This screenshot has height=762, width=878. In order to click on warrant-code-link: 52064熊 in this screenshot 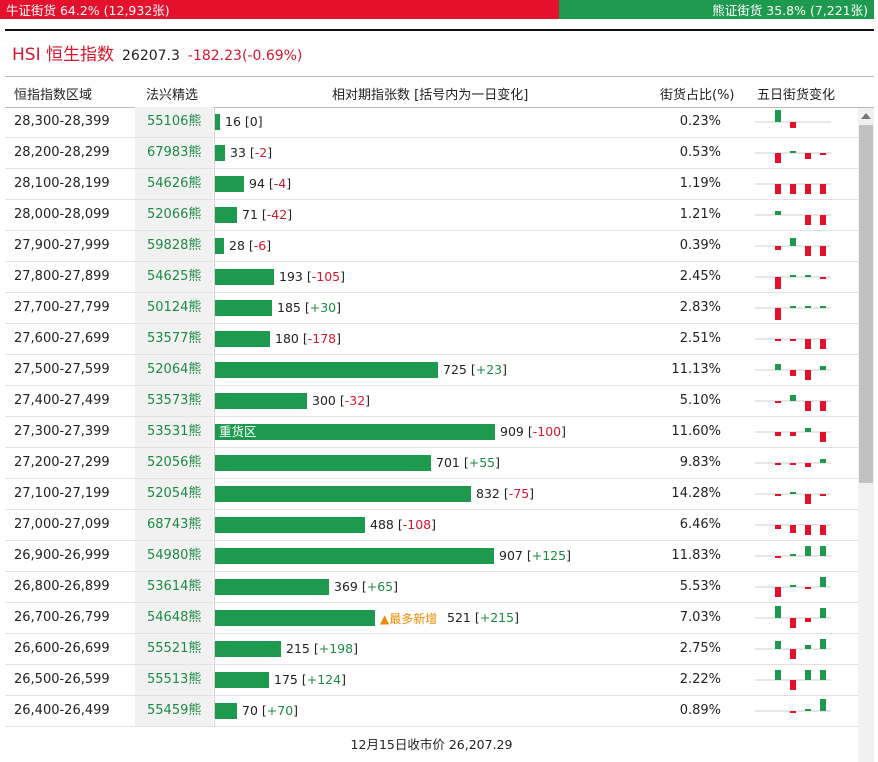, I will do `click(174, 370)`.